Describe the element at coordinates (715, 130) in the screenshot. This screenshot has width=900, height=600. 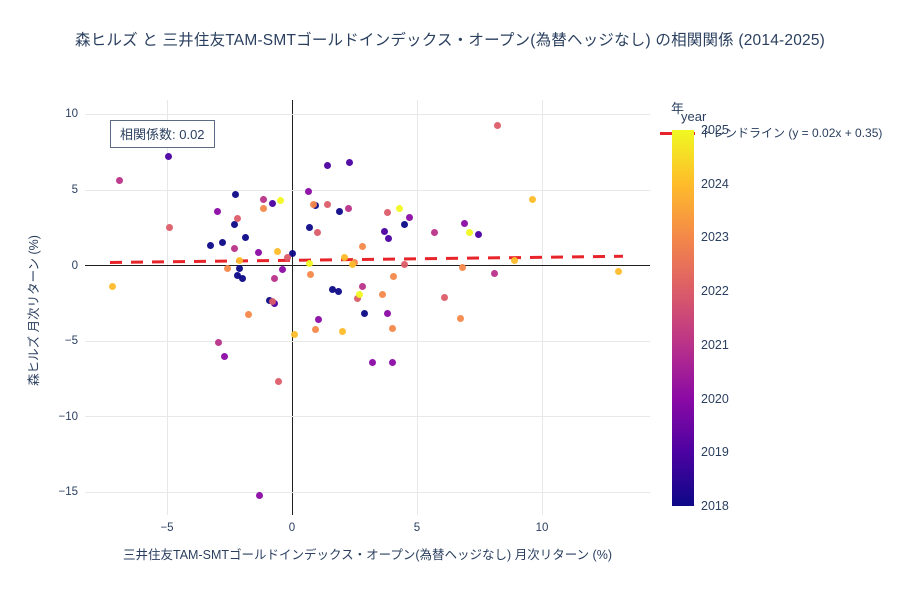
I see `colorbar-tick-label: 2025` at that location.